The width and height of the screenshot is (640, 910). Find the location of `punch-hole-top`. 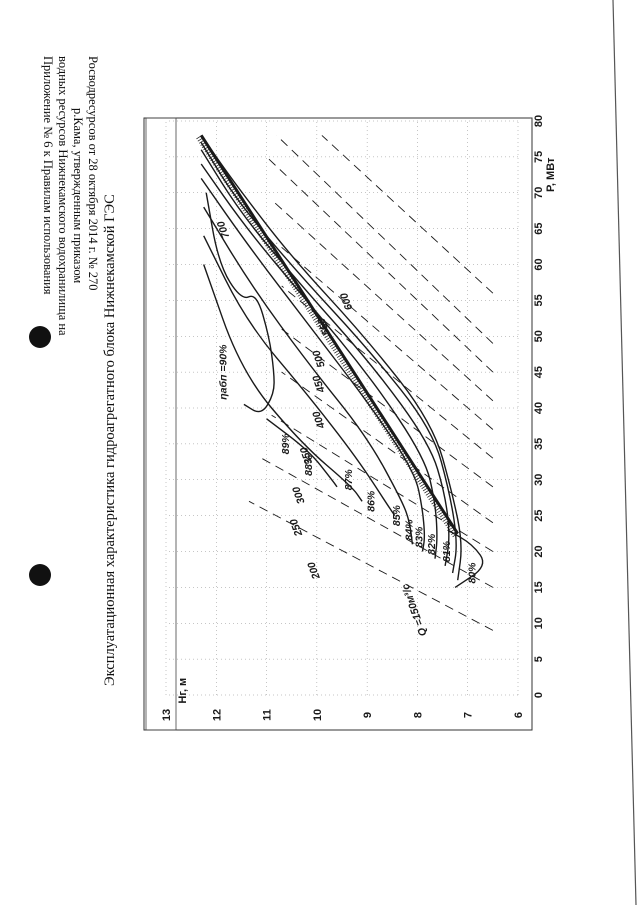

punch-hole-top is located at coordinates (40, 337).